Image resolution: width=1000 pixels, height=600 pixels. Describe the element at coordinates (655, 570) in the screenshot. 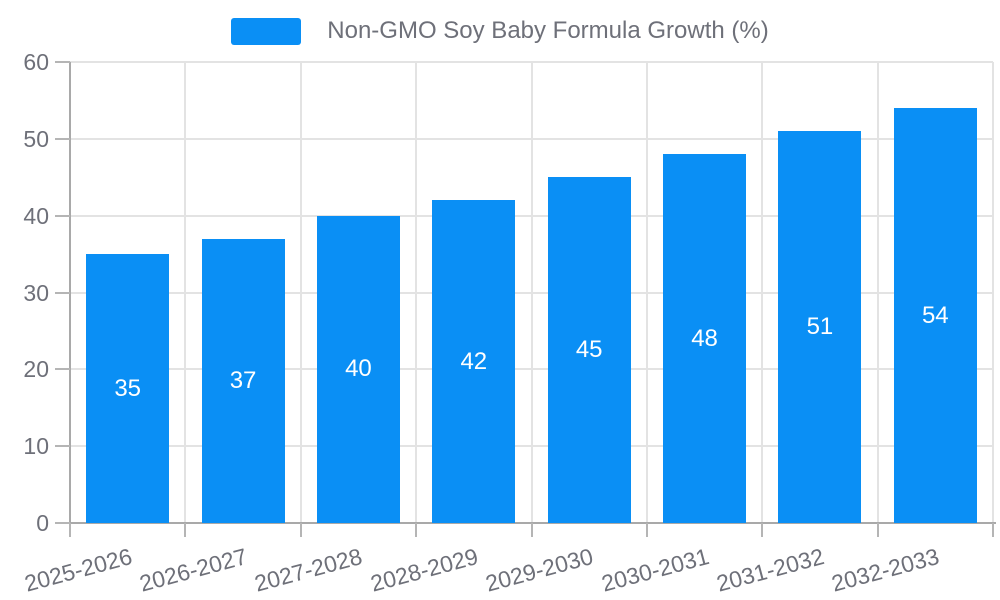

I see `x-axis-category-label: 2030-2031` at that location.